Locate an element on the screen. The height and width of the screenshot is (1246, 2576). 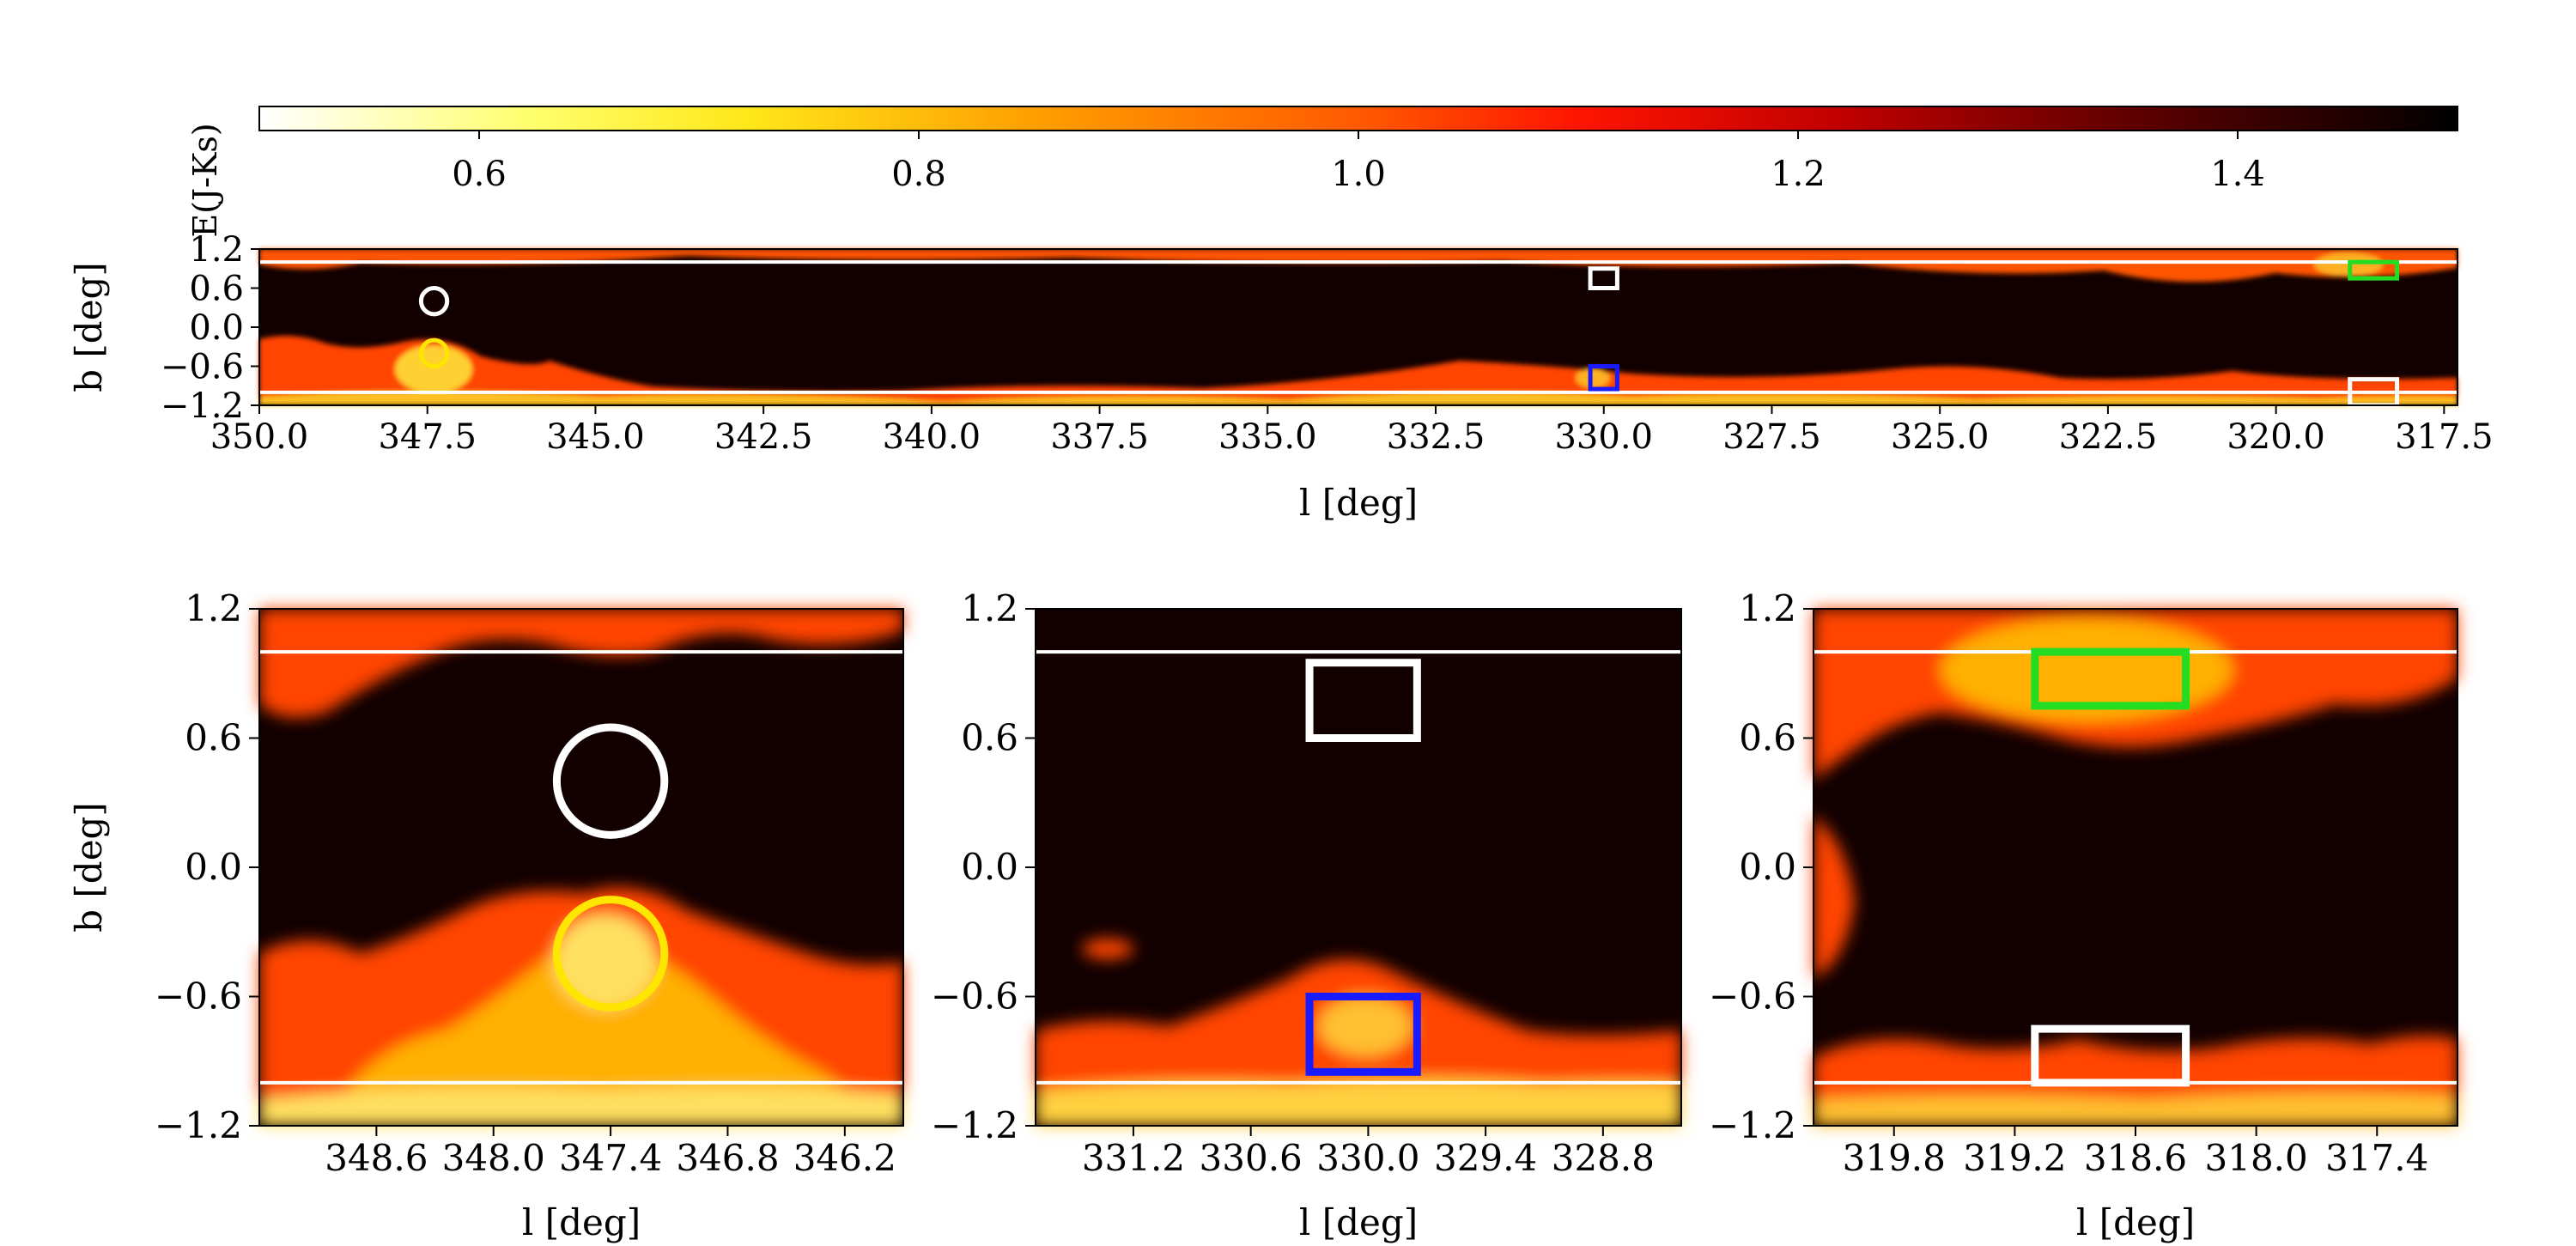
overview-y-tick-label: 0.6 is located at coordinates (217, 289).